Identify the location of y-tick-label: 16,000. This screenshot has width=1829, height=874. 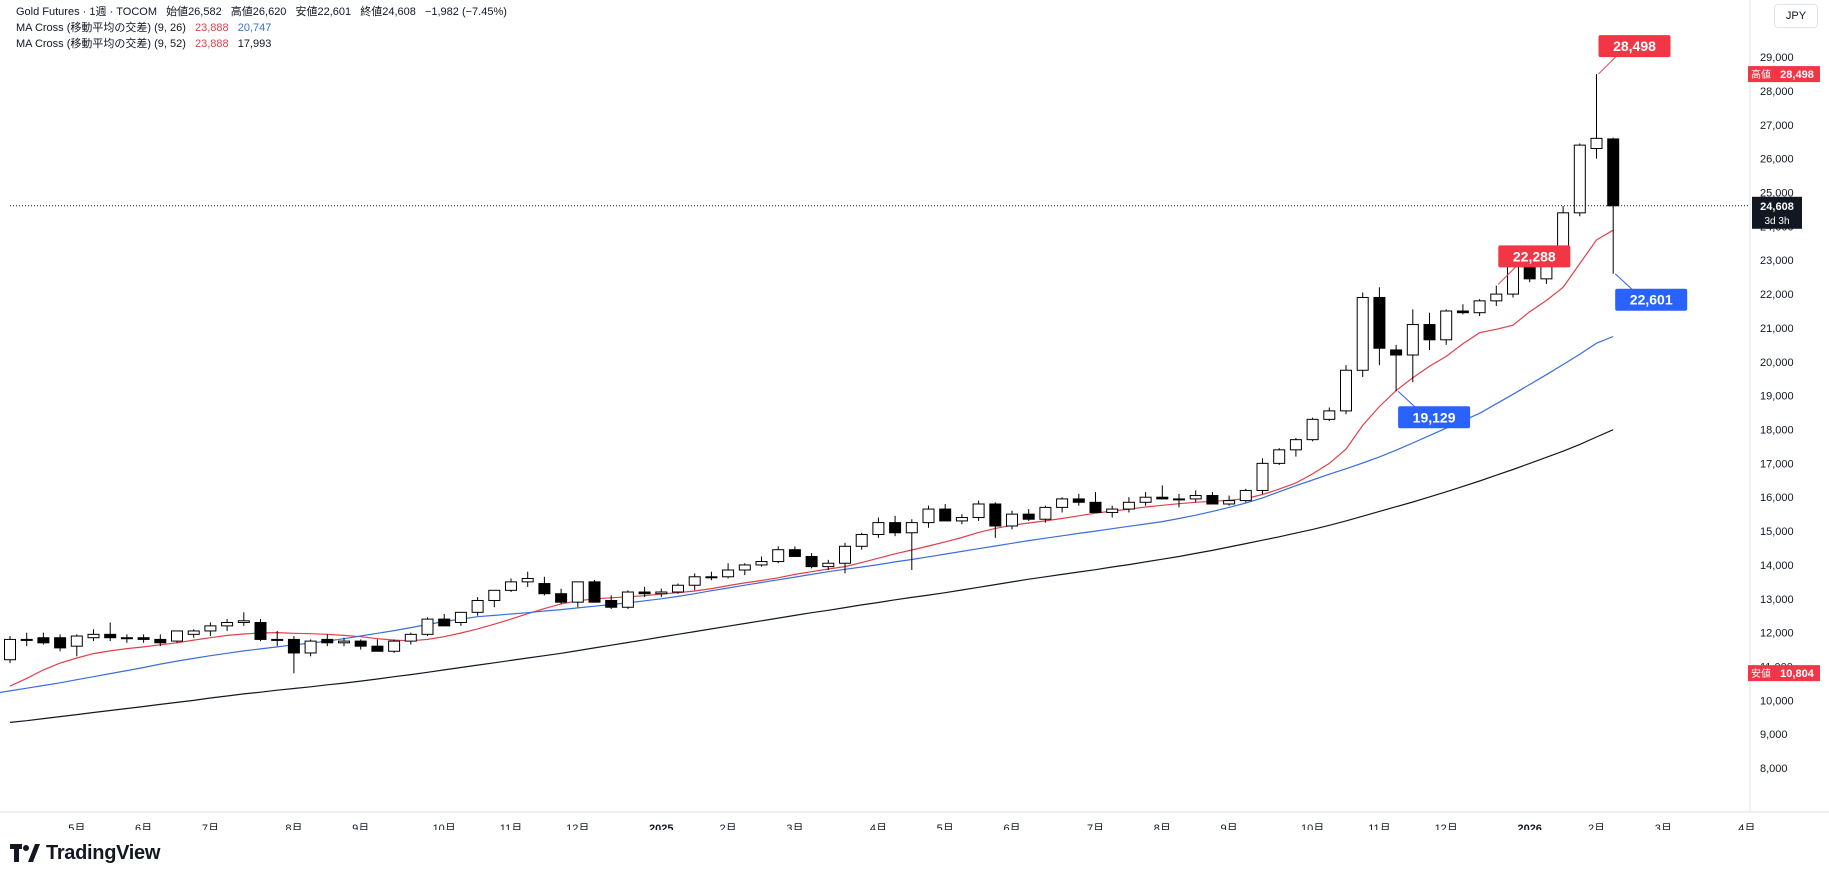
(1777, 498).